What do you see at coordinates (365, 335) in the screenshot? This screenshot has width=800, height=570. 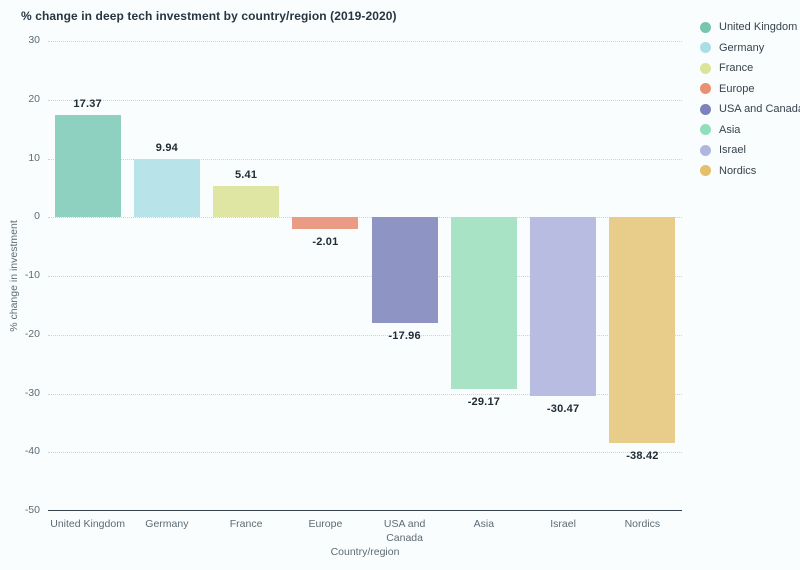 I see `gridline--20` at bounding box center [365, 335].